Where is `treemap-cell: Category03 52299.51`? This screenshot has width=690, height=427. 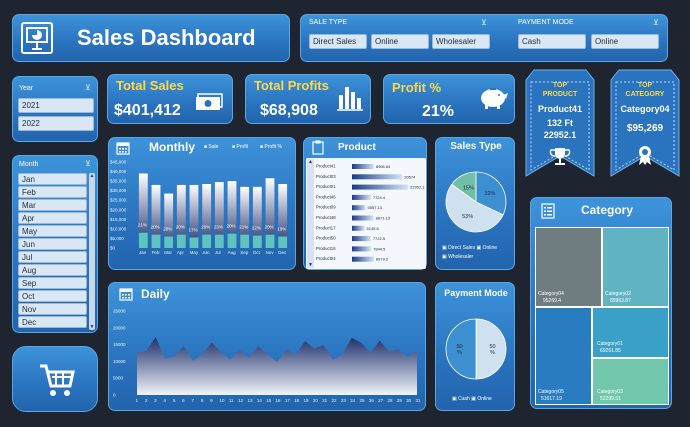
treemap-cell: Category03 52299.51 is located at coordinates (630, 381).